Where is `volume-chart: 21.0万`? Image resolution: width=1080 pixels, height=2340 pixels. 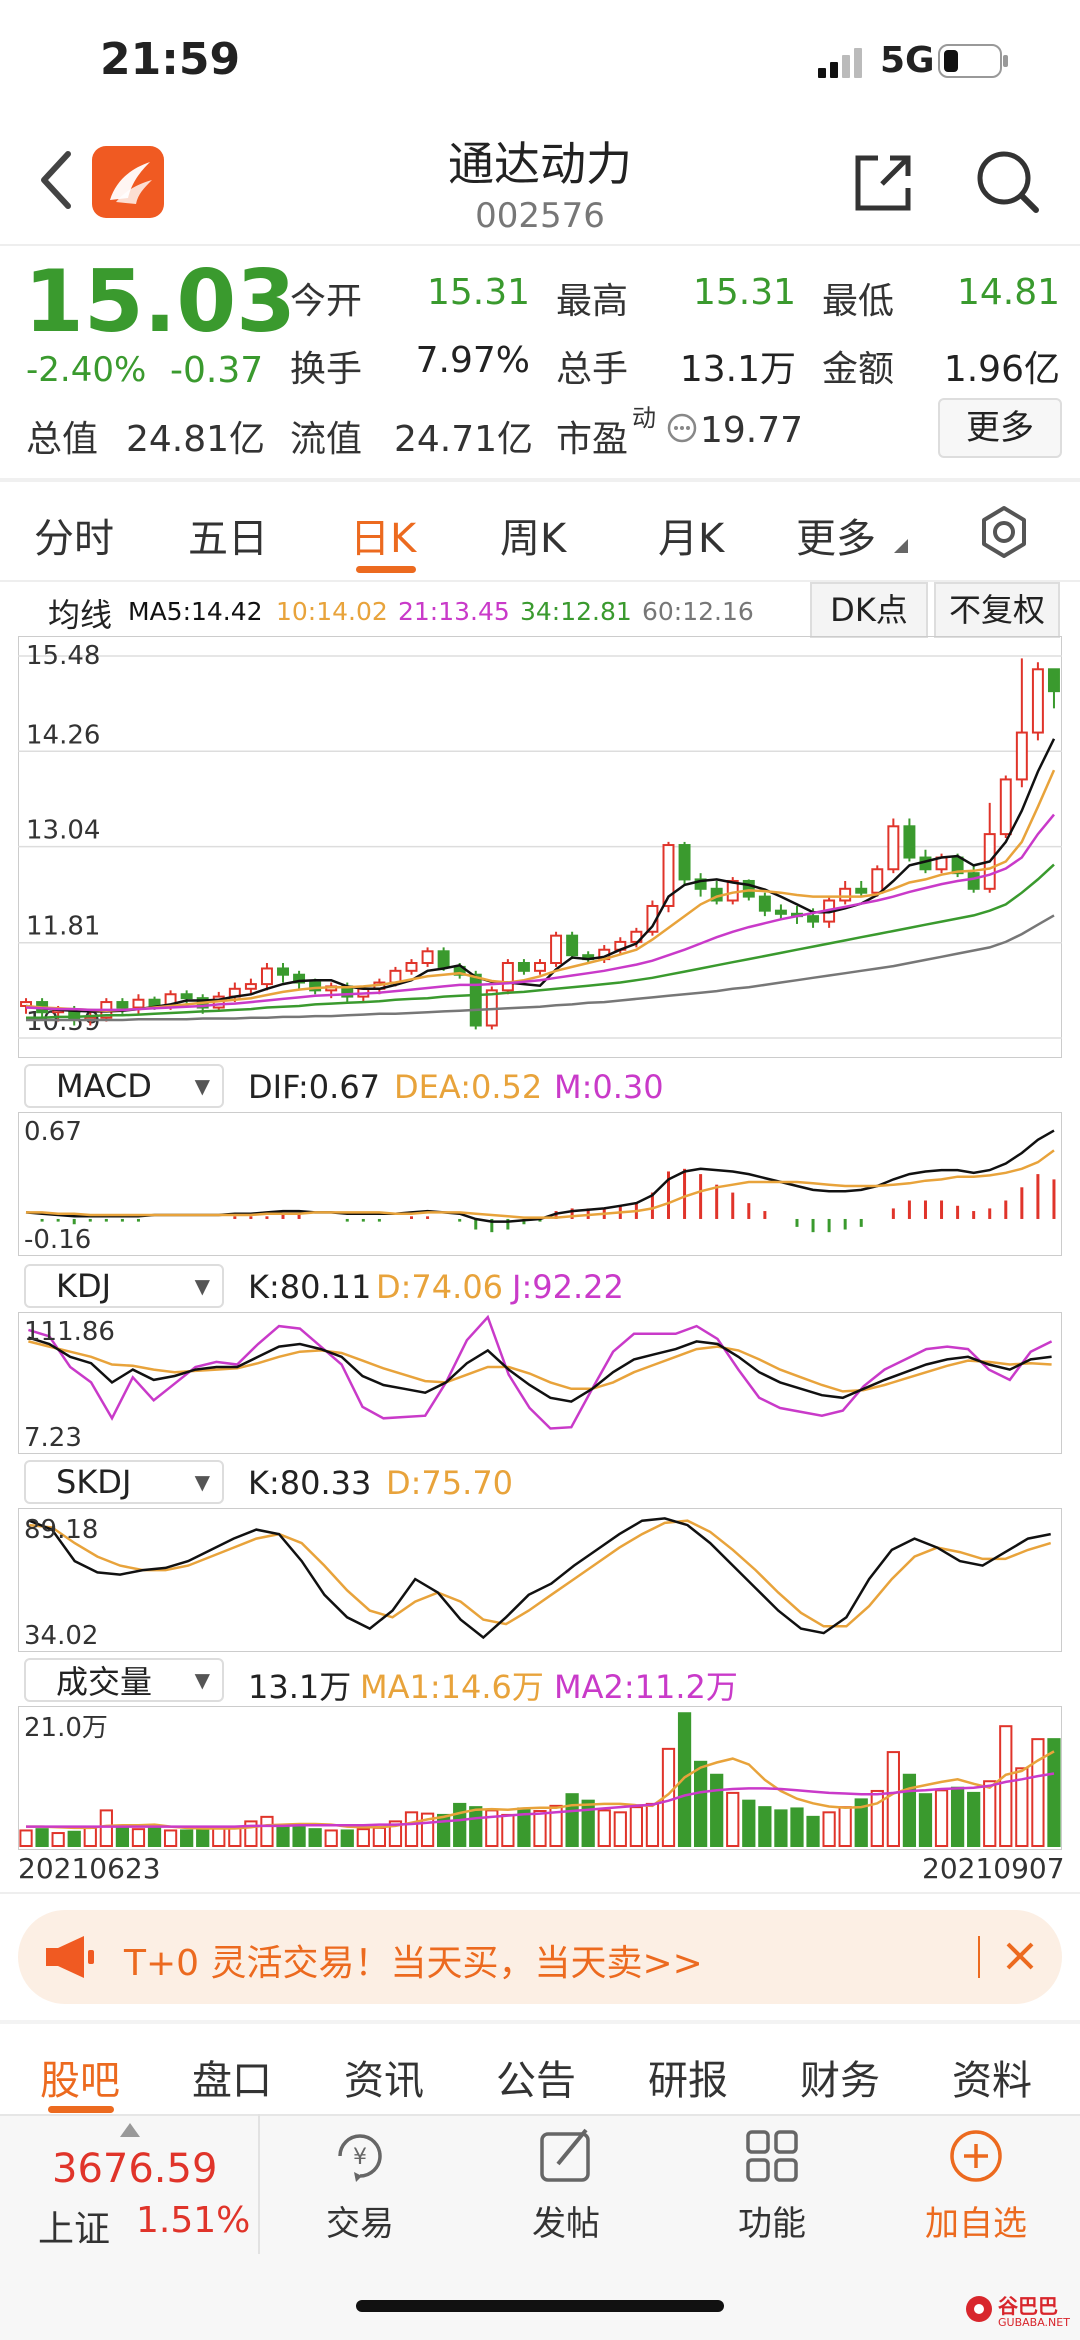
volume-chart: 21.0万 is located at coordinates (540, 1778).